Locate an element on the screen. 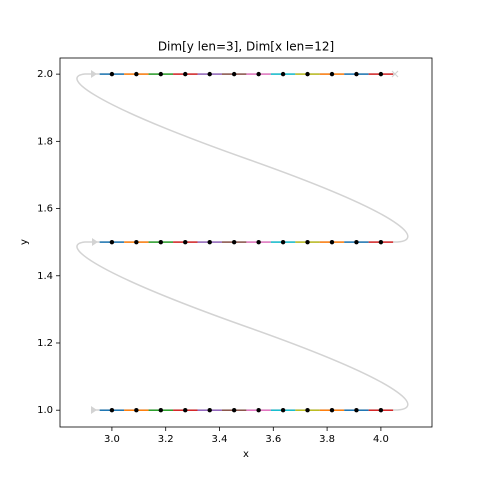 This screenshot has width=480, height=480. x-axis-label: x is located at coordinates (246, 454).